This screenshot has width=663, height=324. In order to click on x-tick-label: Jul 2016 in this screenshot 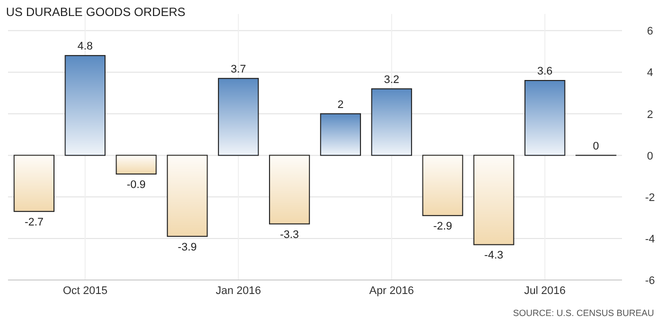, I will do `click(545, 291)`.